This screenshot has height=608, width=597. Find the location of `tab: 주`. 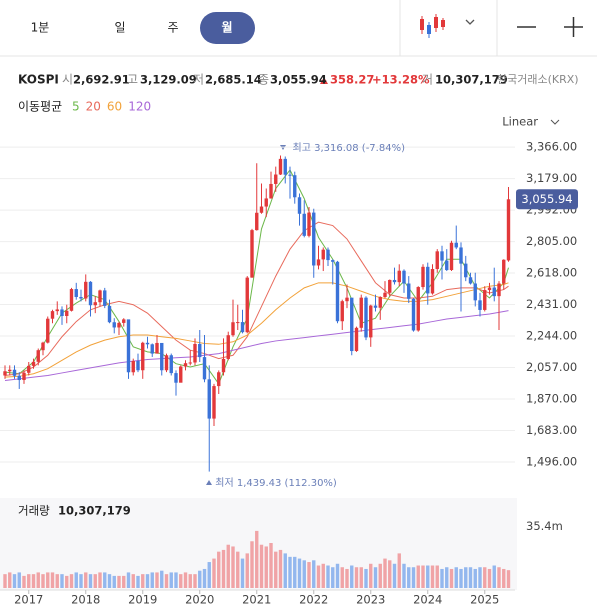

tab: 주 is located at coordinates (172, 28).